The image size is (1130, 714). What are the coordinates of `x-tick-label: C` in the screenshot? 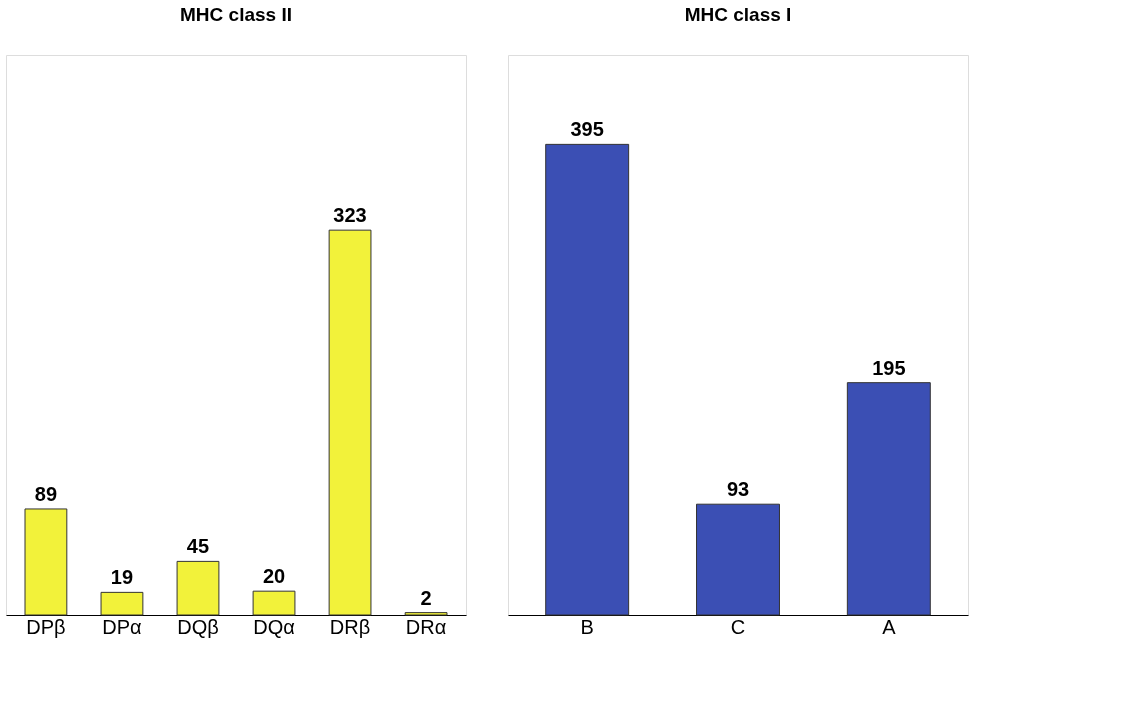 It's located at (738, 626).